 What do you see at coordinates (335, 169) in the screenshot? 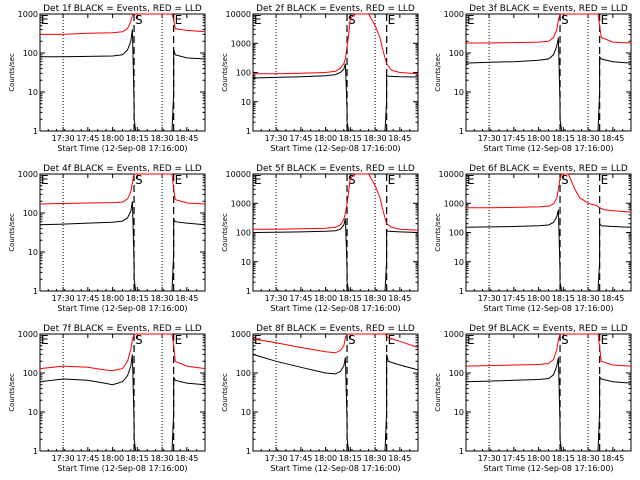
I see `panel-title: Det 5f BLACK = Events, RED = LLD` at bounding box center [335, 169].